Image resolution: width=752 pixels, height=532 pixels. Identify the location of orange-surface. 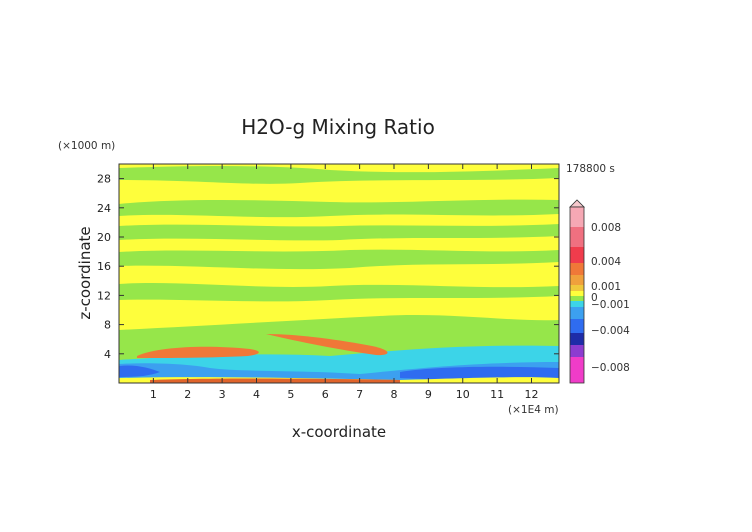
(275, 380).